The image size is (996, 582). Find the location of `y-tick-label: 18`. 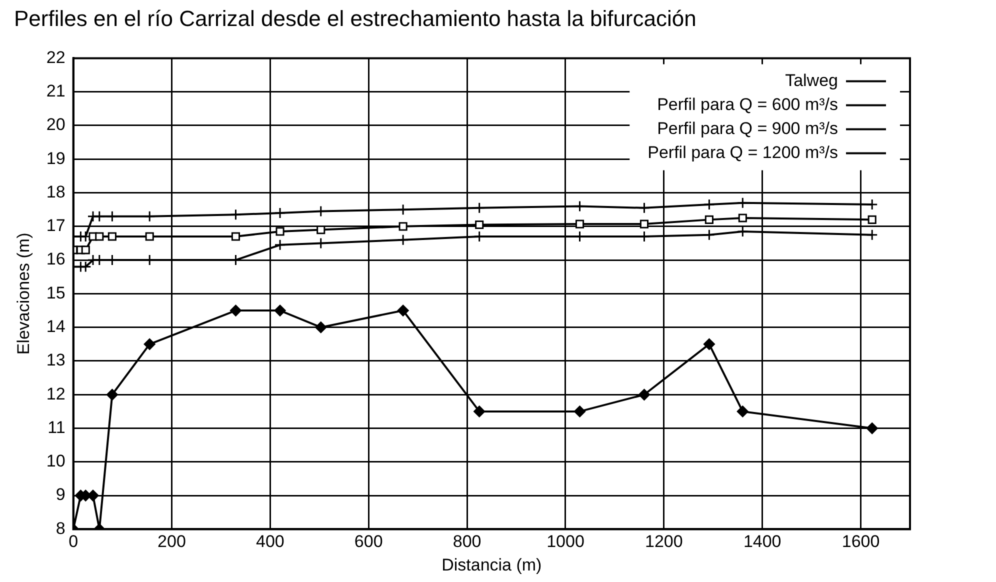

y-tick-label: 18 is located at coordinates (56, 192).